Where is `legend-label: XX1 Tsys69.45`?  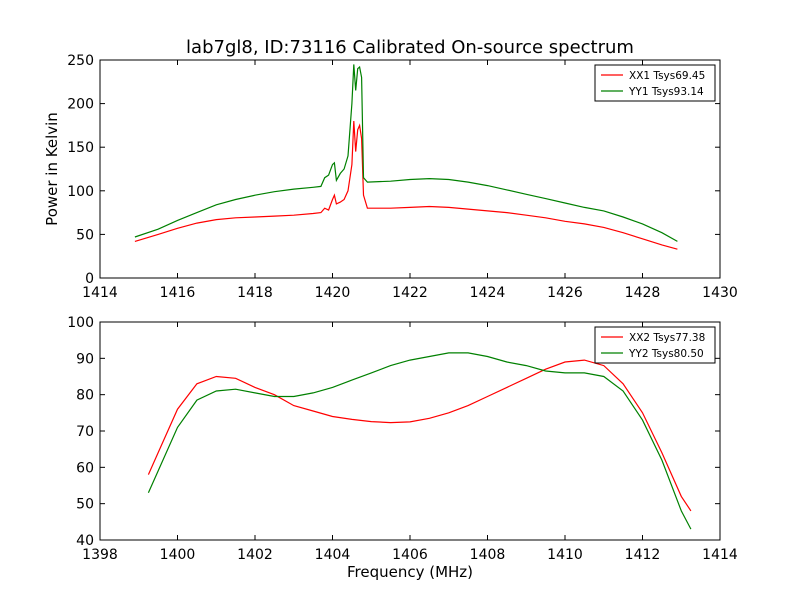
legend-label: XX1 Tsys69.45 is located at coordinates (667, 76).